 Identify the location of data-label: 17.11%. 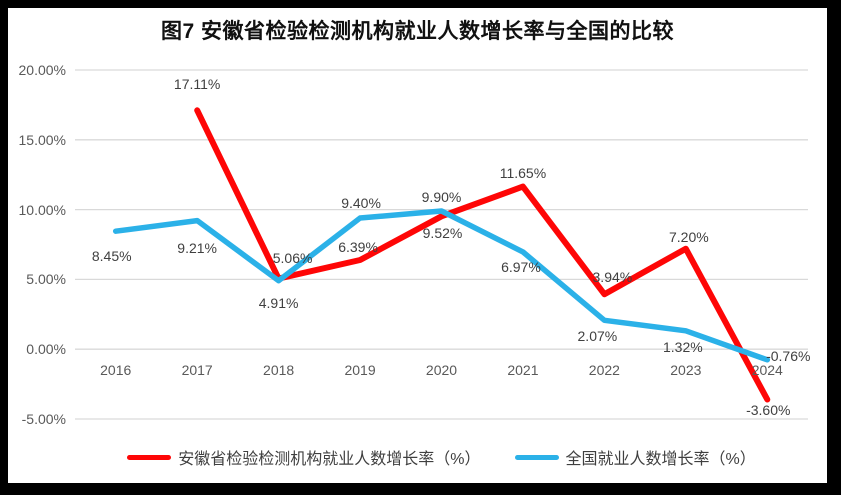
(197, 84).